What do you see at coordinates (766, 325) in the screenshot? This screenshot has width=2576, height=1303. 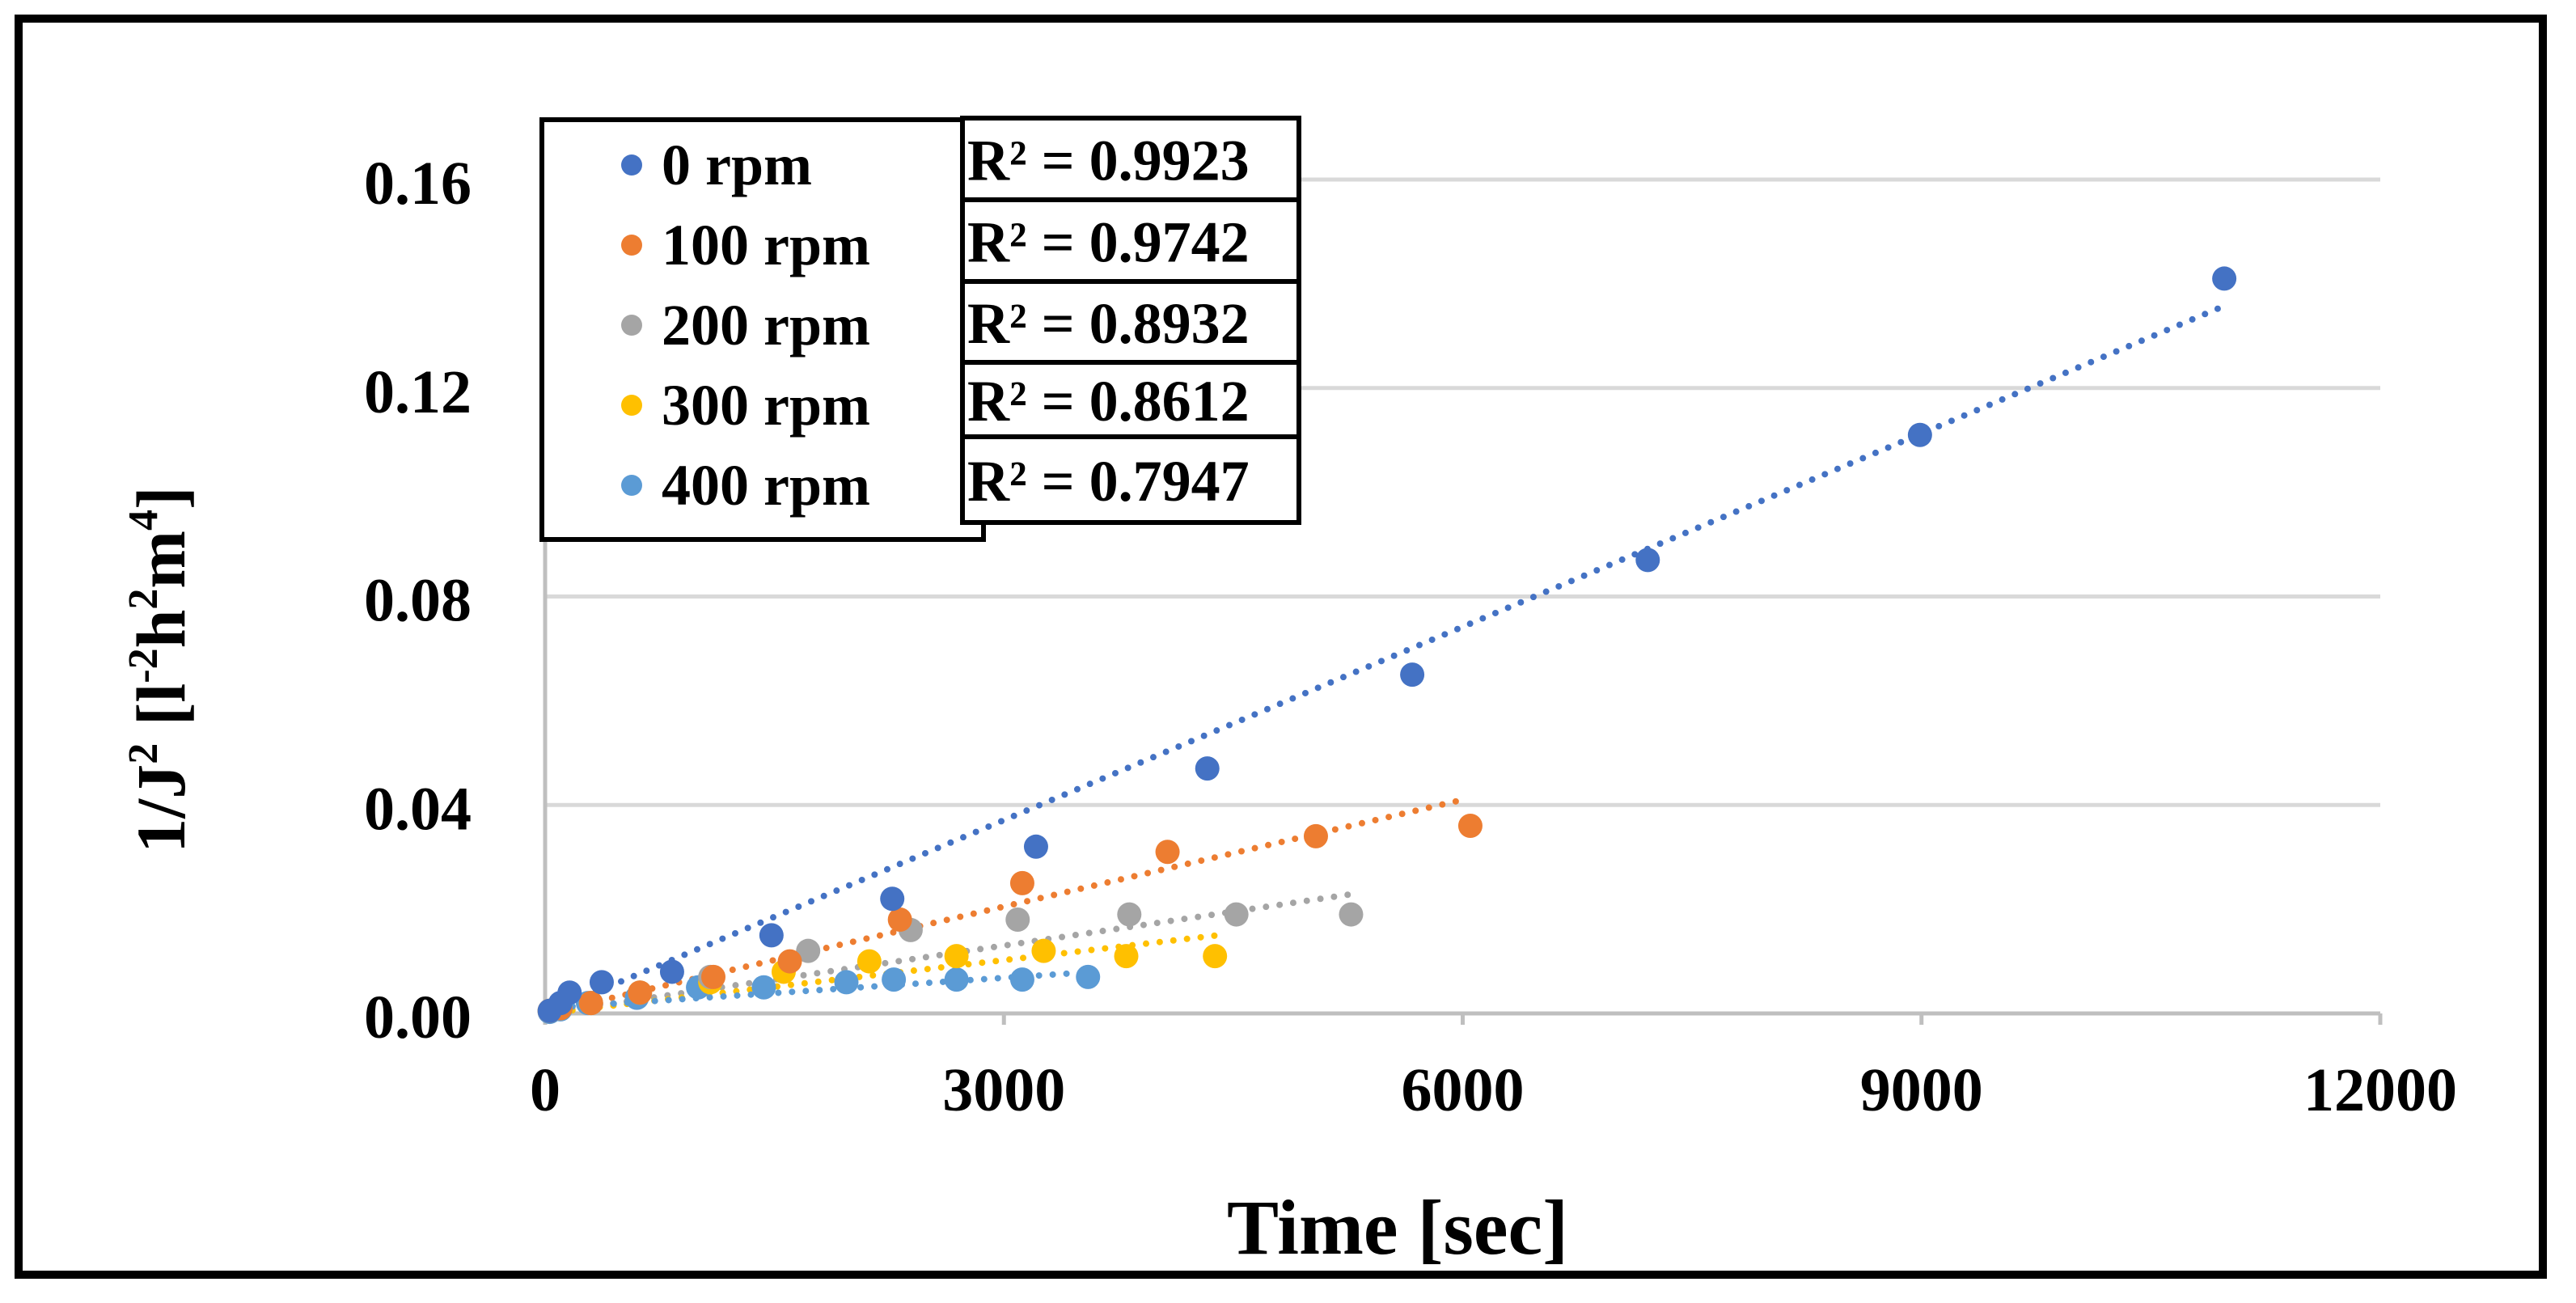 I see `legend-label: 200 rpm` at bounding box center [766, 325].